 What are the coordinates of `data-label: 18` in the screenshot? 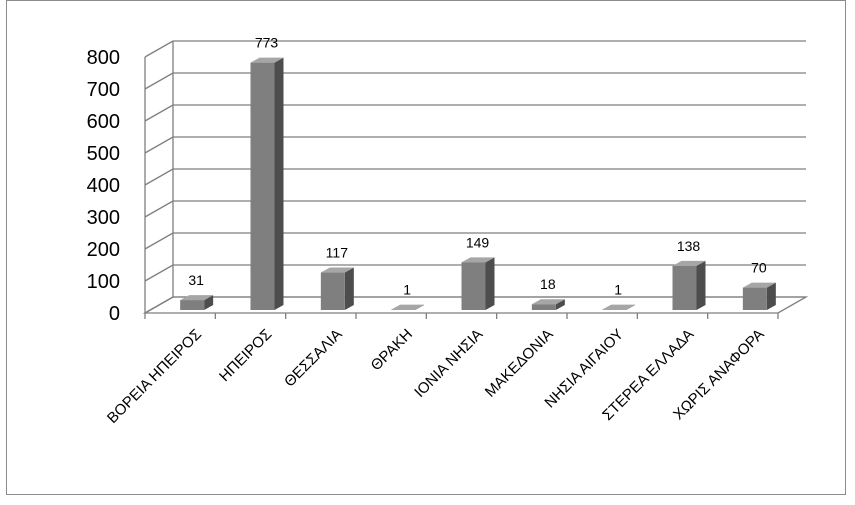 It's located at (548, 284).